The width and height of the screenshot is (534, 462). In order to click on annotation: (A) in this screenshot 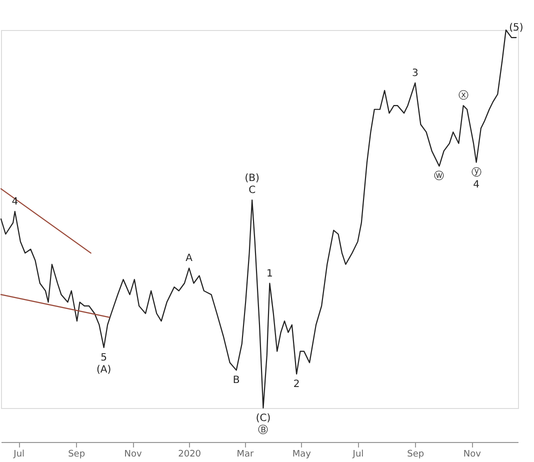, I will do `click(104, 370)`.